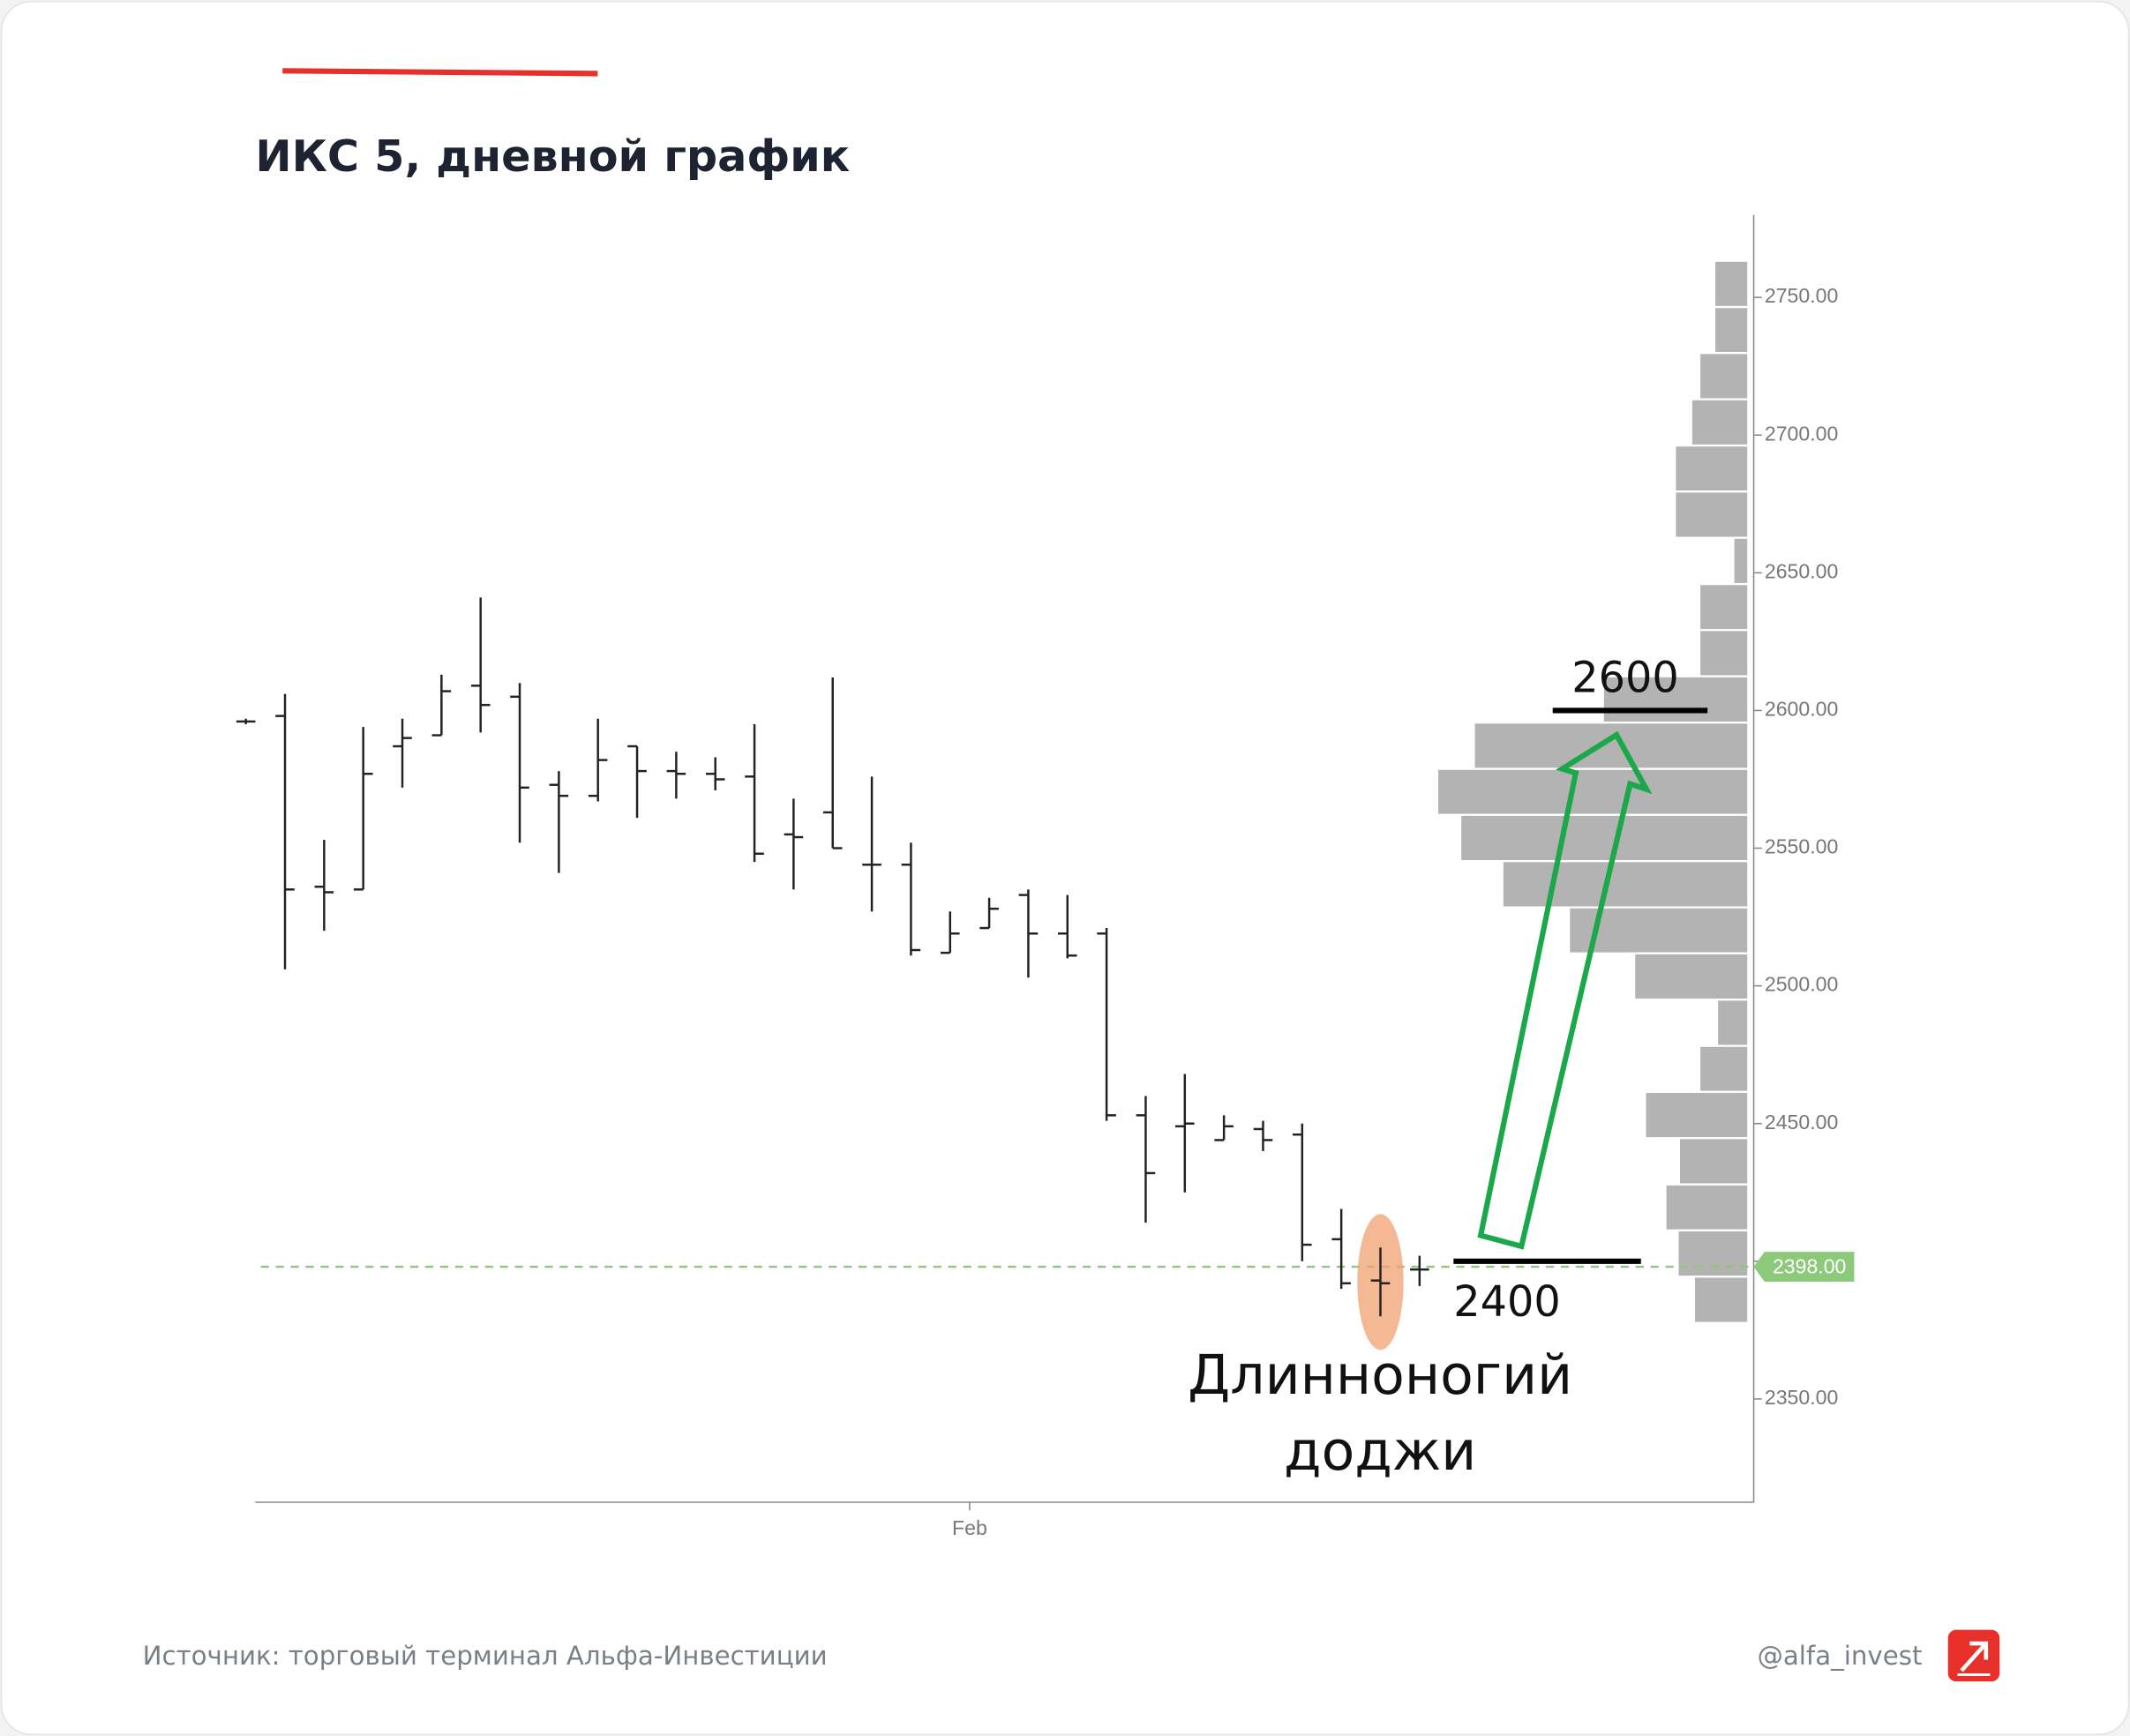  I want to click on annotation-text: доджи, so click(1380, 1451).